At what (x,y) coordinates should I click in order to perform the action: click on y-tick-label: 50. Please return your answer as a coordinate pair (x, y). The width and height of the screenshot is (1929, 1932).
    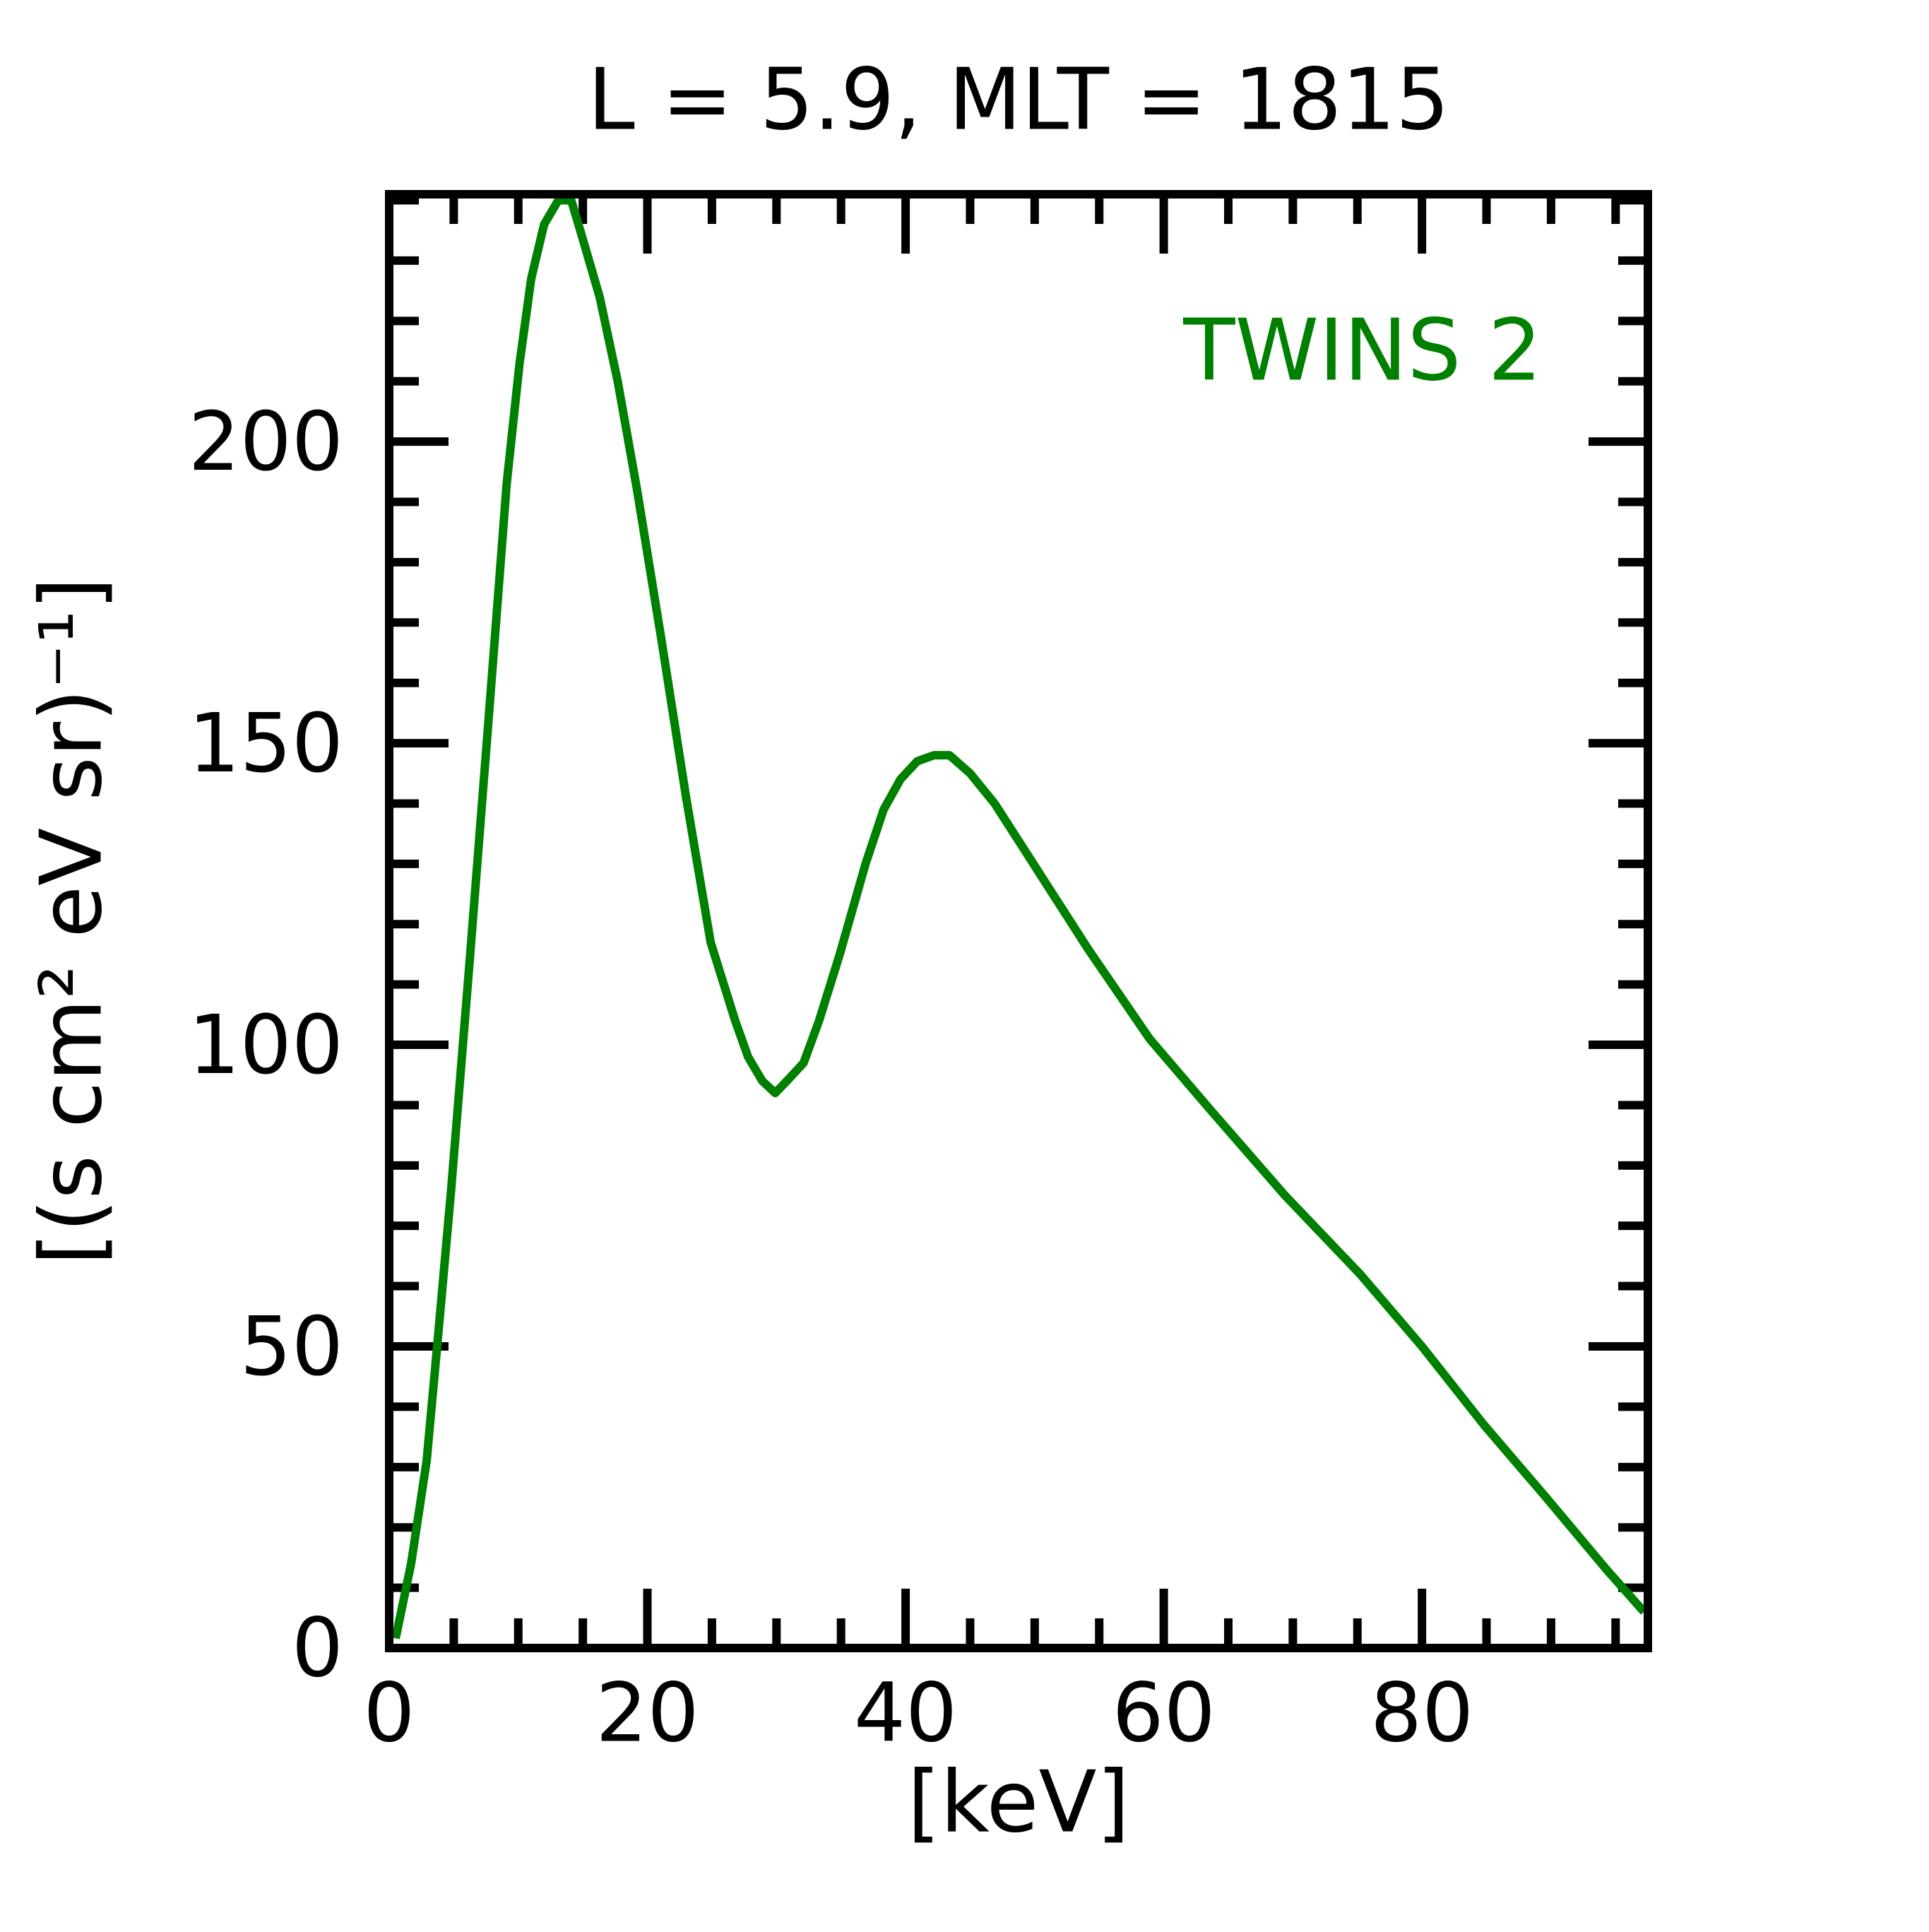
    Looking at the image, I should click on (291, 1347).